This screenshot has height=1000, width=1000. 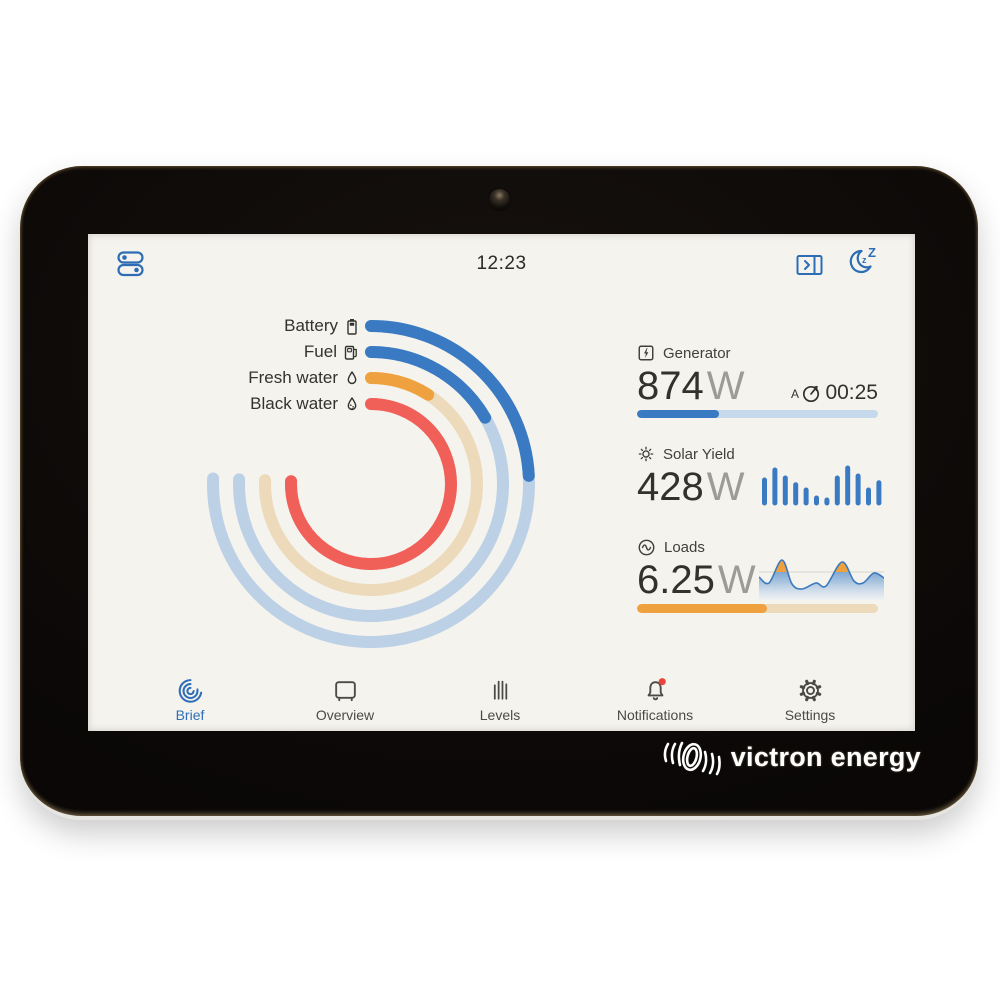 I want to click on remote-console-icon, so click(x=809, y=265).